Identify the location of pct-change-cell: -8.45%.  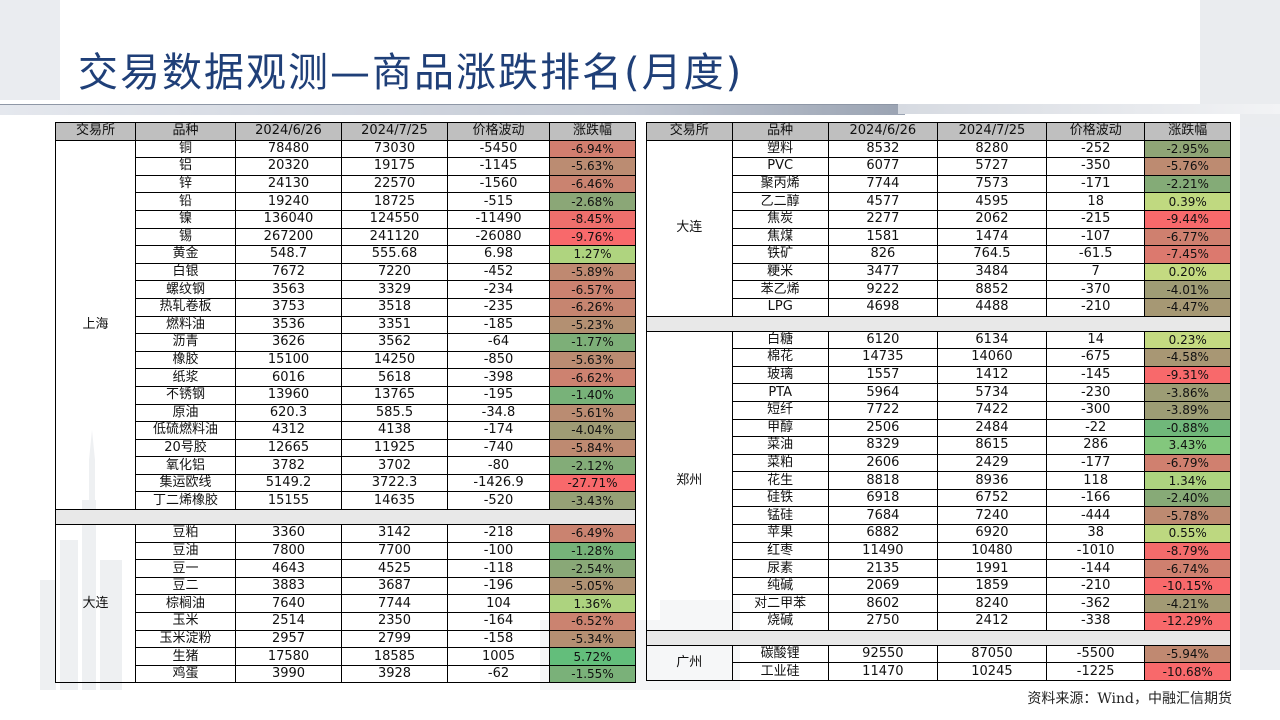
(592, 219).